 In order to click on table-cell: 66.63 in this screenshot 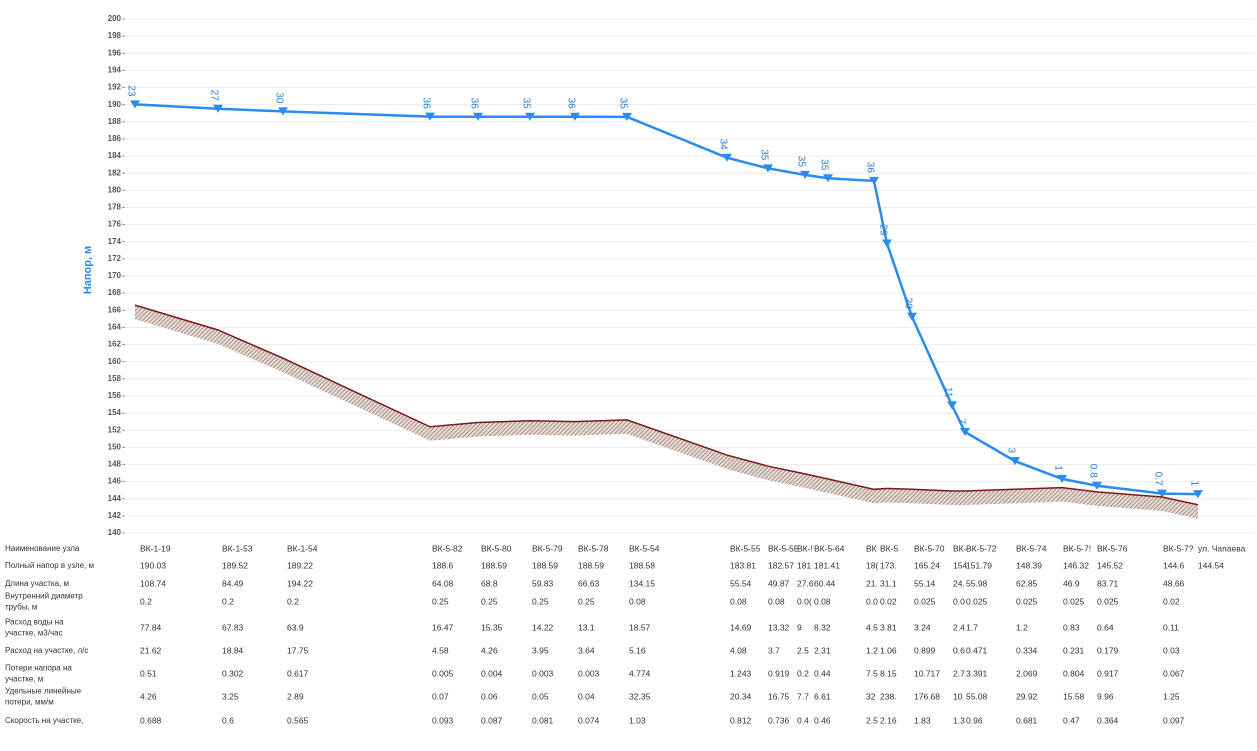, I will do `click(589, 583)`.